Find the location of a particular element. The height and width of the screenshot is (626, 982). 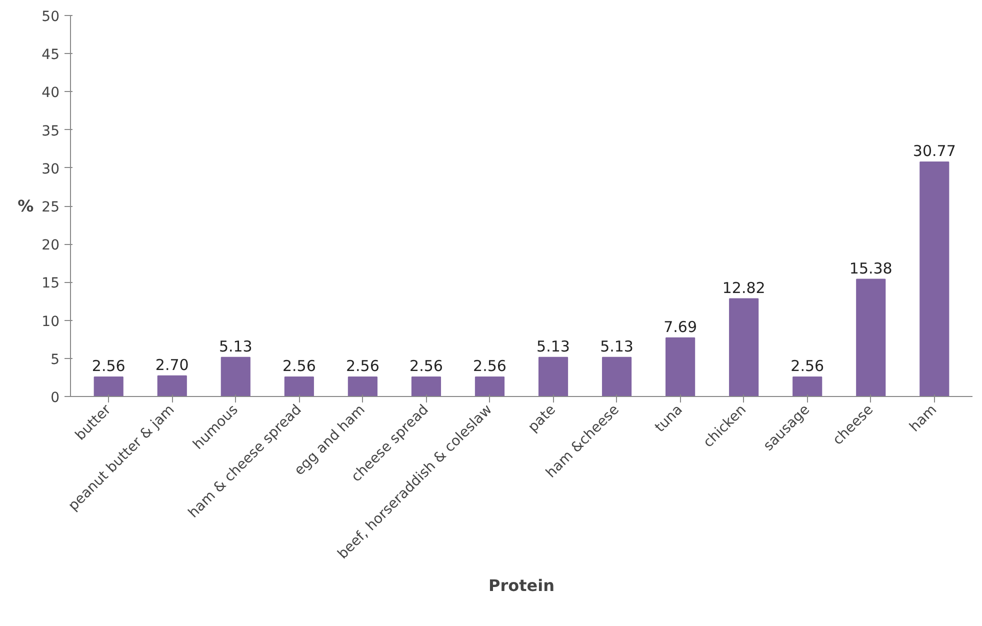

y-tick-label: 40 is located at coordinates (51, 93).